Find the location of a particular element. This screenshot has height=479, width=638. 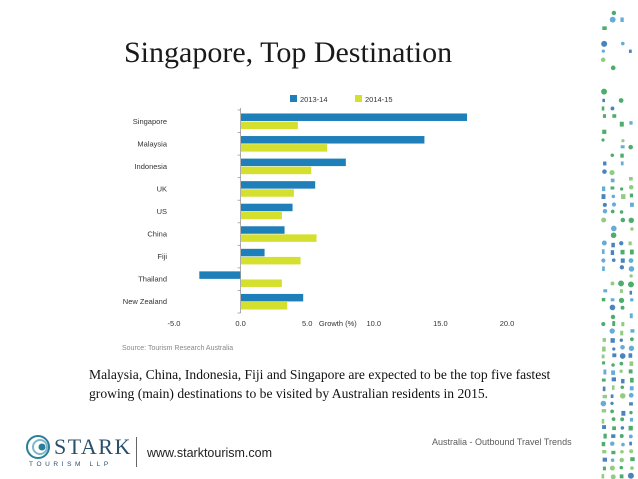

x-tick-label: 5.0 is located at coordinates (307, 323).